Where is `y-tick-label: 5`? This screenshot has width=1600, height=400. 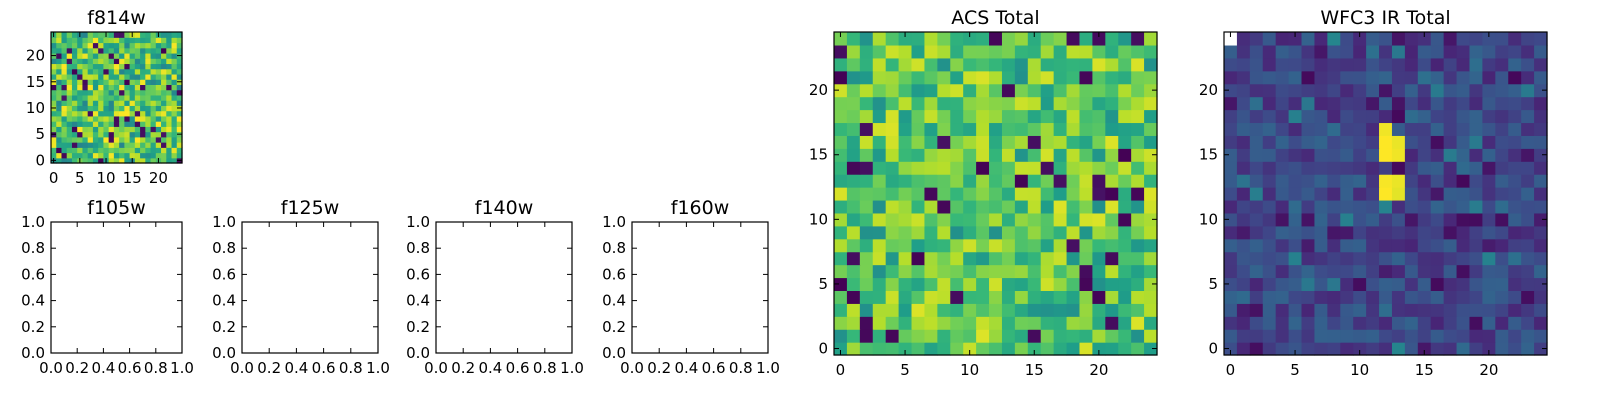
y-tick-label: 5 is located at coordinates (40, 134).